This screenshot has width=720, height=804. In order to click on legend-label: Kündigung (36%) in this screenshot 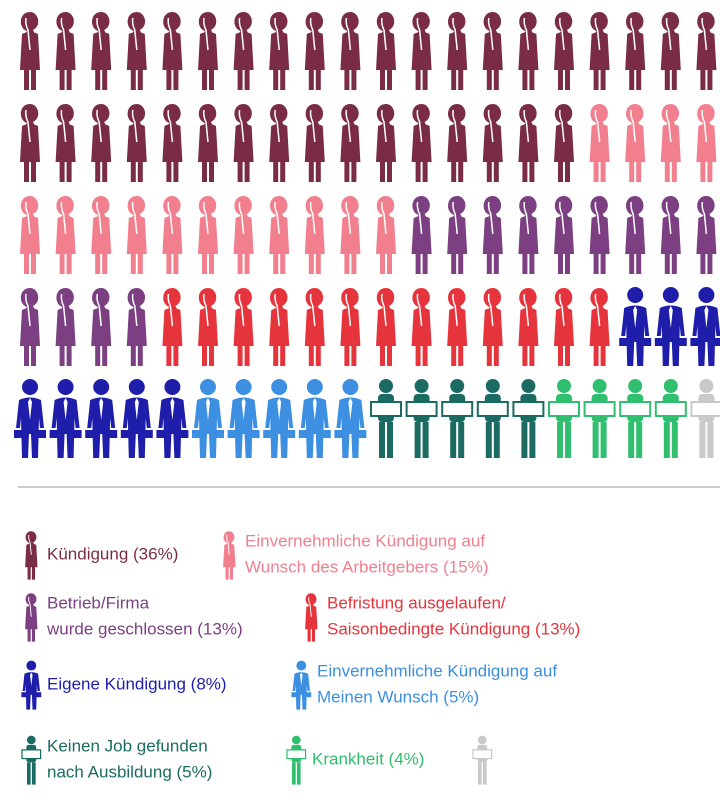, I will do `click(112, 553)`.